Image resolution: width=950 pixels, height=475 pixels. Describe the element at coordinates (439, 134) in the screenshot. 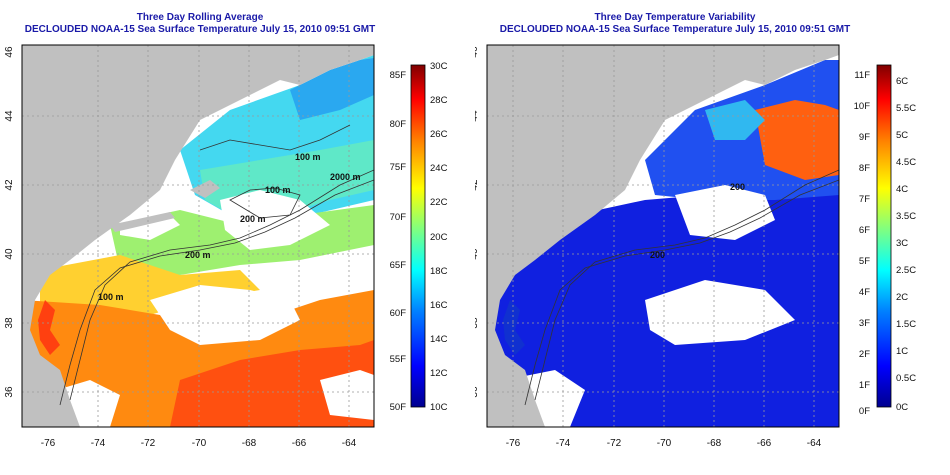

I see `colorbar-c-label: 26C` at that location.